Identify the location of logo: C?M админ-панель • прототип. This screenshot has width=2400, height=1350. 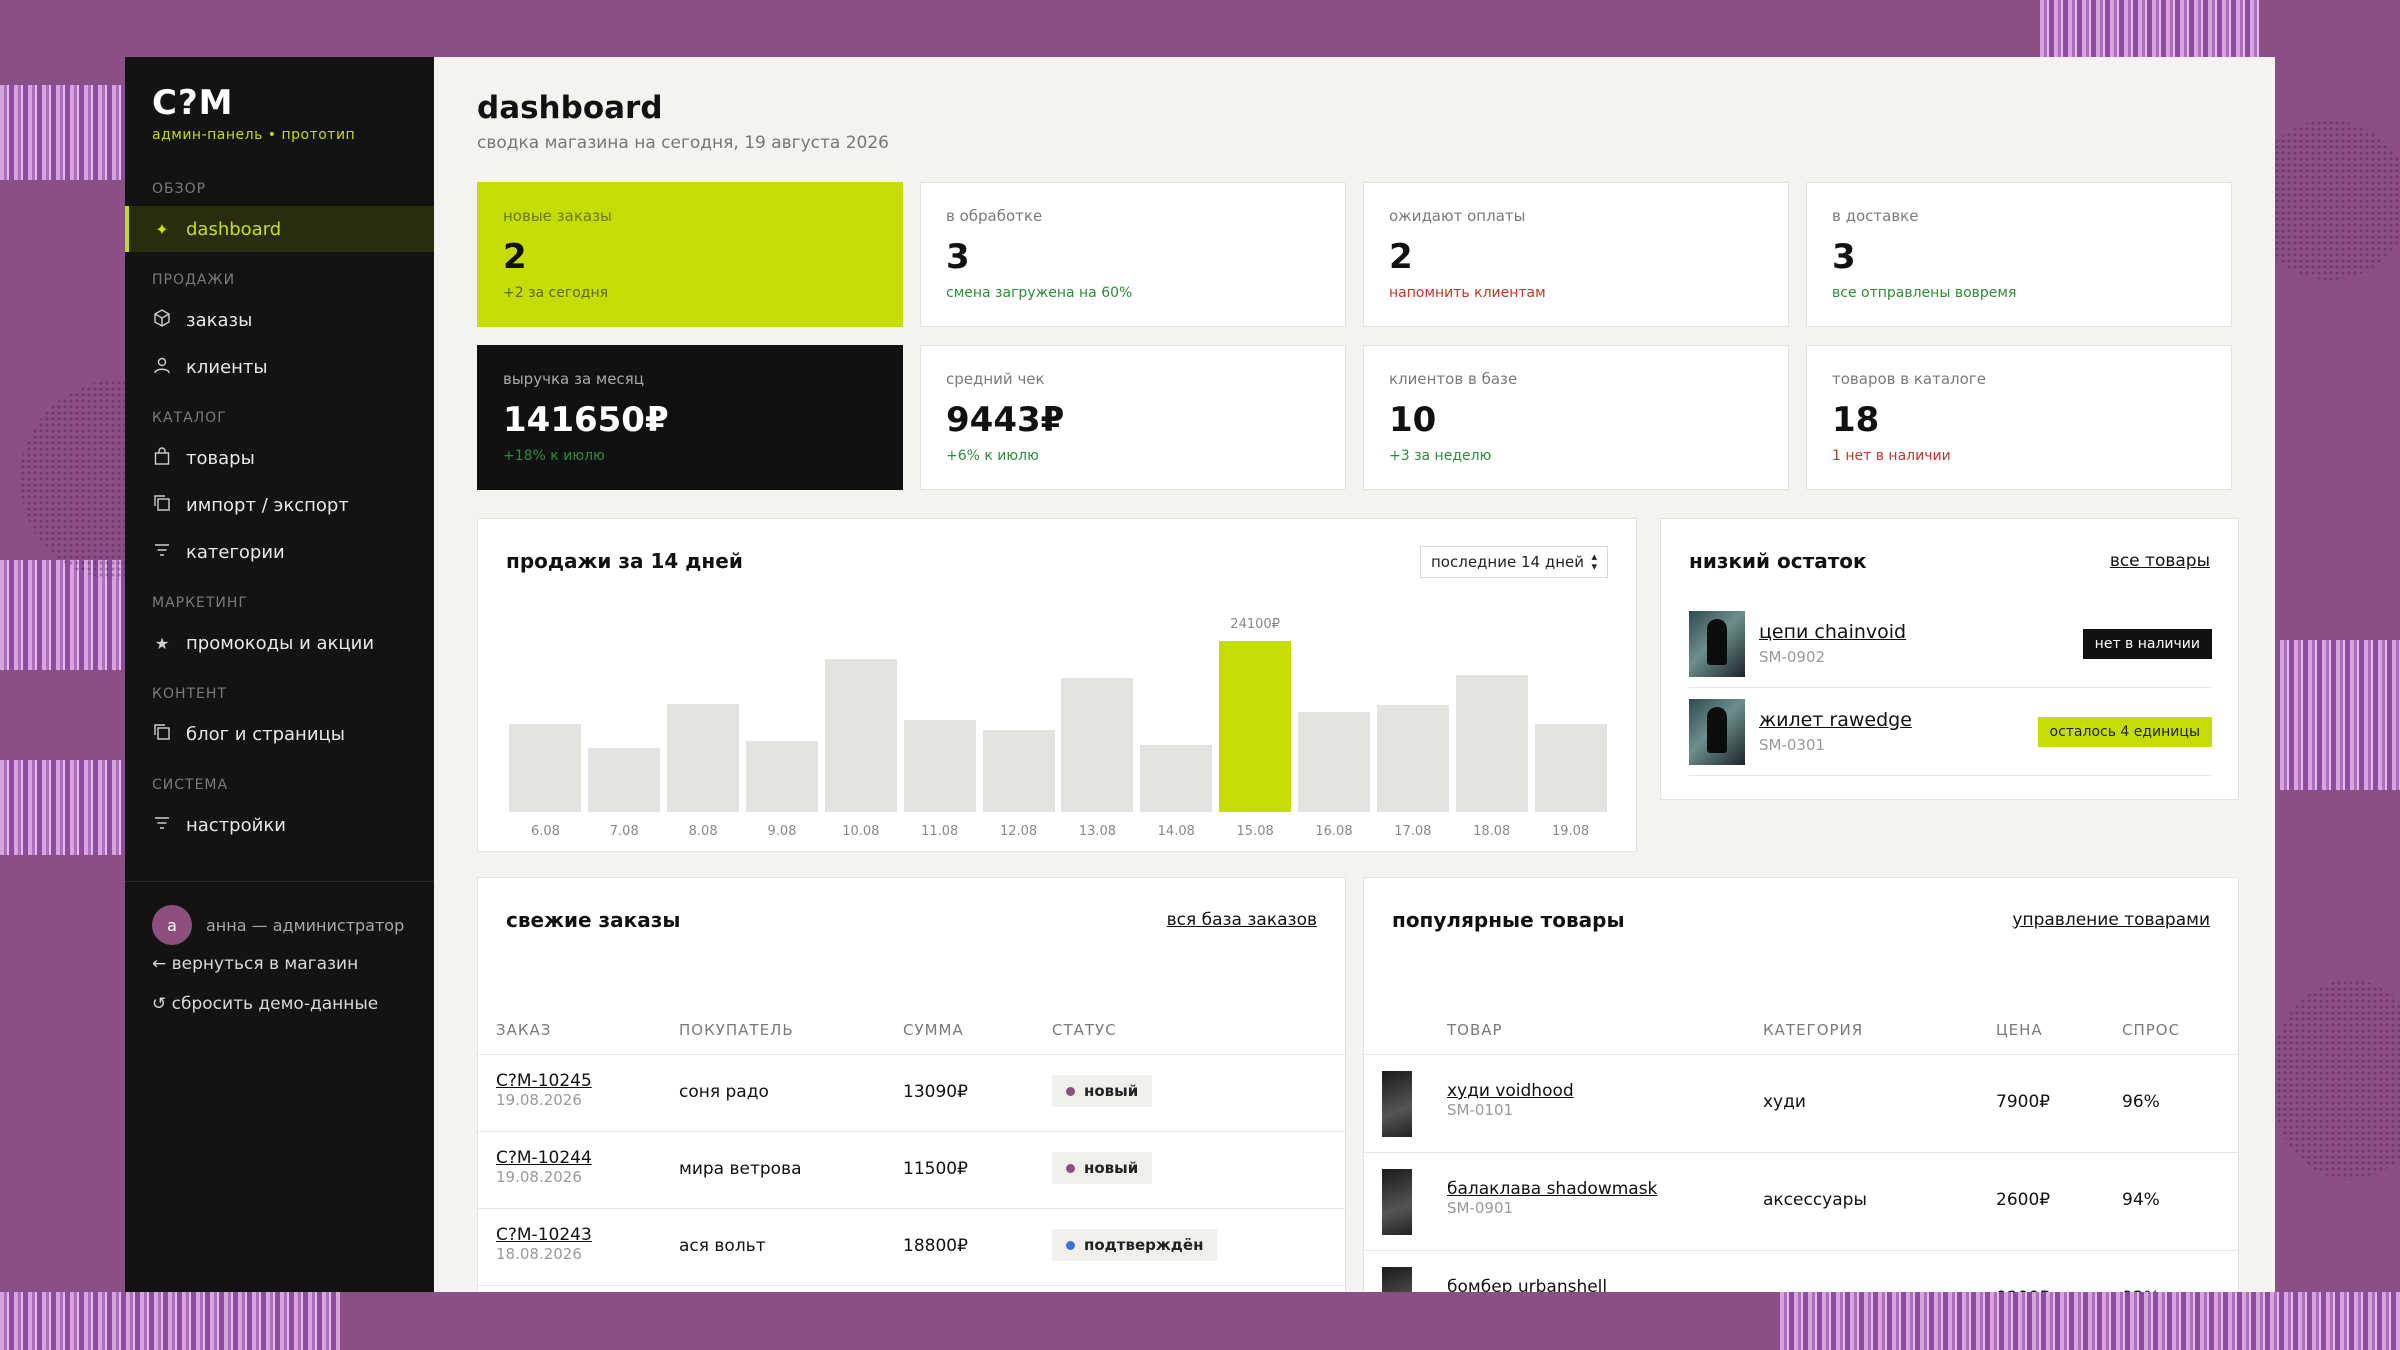
(253, 113).